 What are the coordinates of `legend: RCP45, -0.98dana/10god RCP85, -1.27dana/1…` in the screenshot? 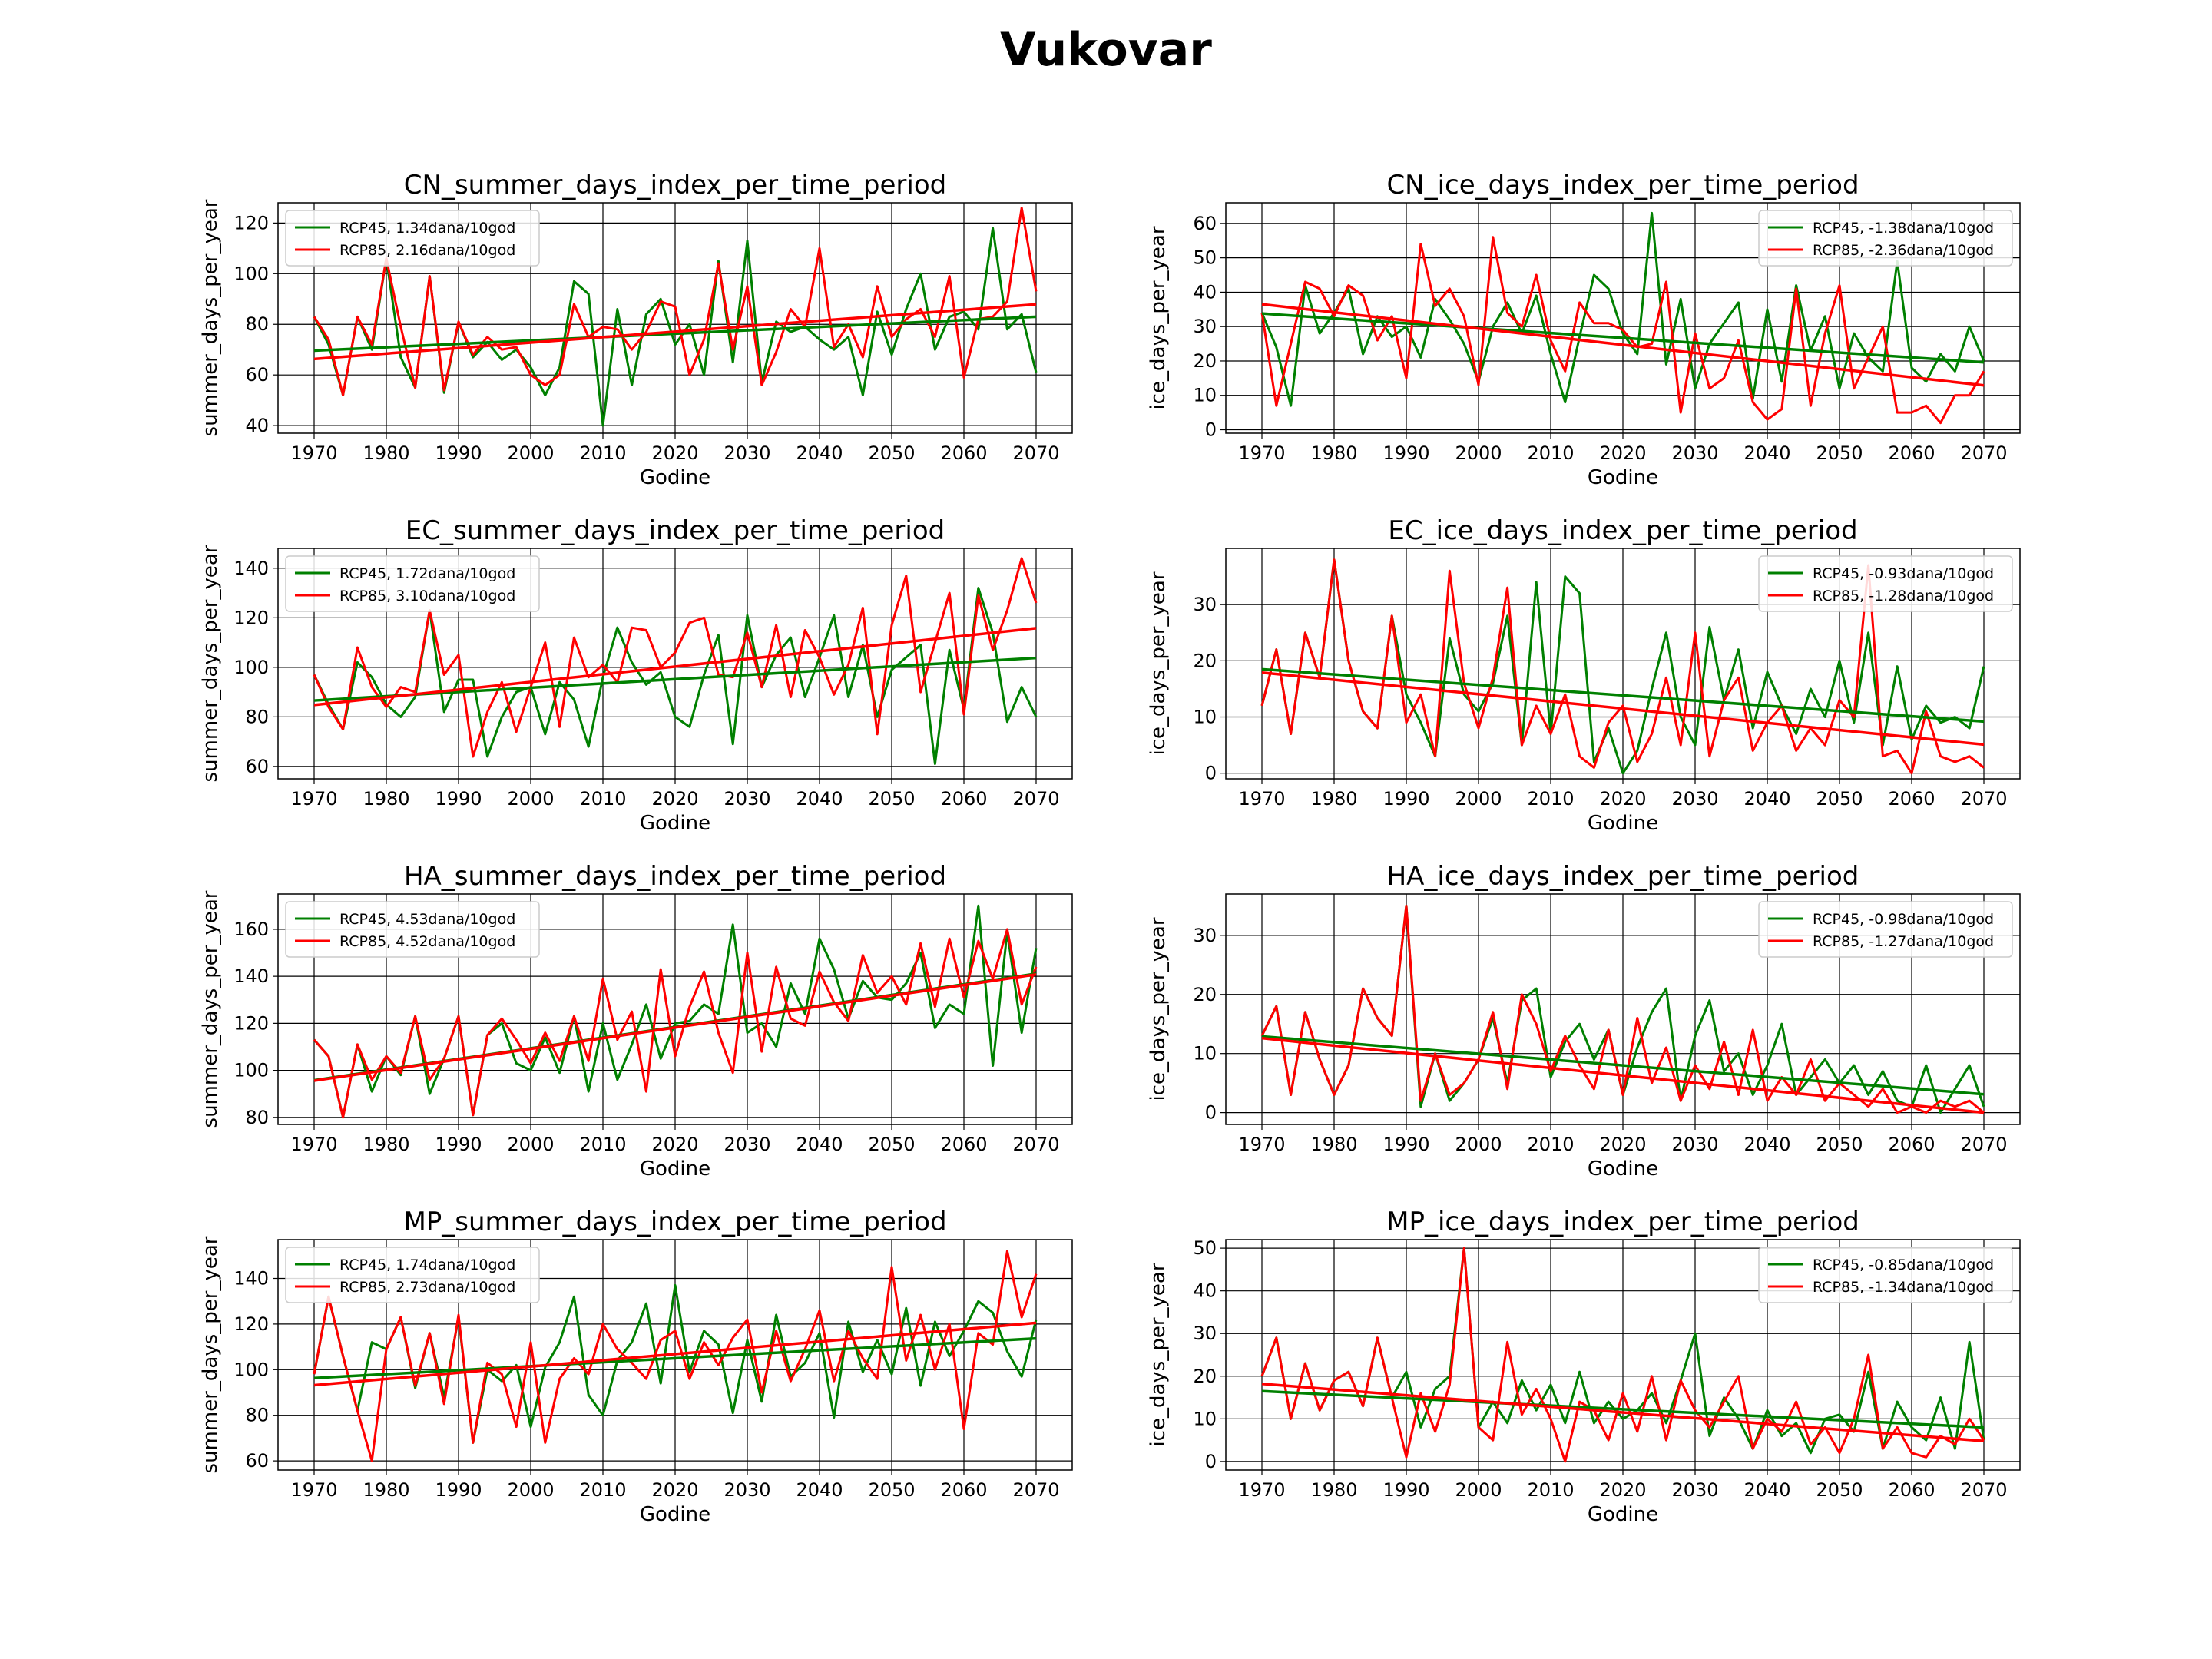 It's located at (1886, 930).